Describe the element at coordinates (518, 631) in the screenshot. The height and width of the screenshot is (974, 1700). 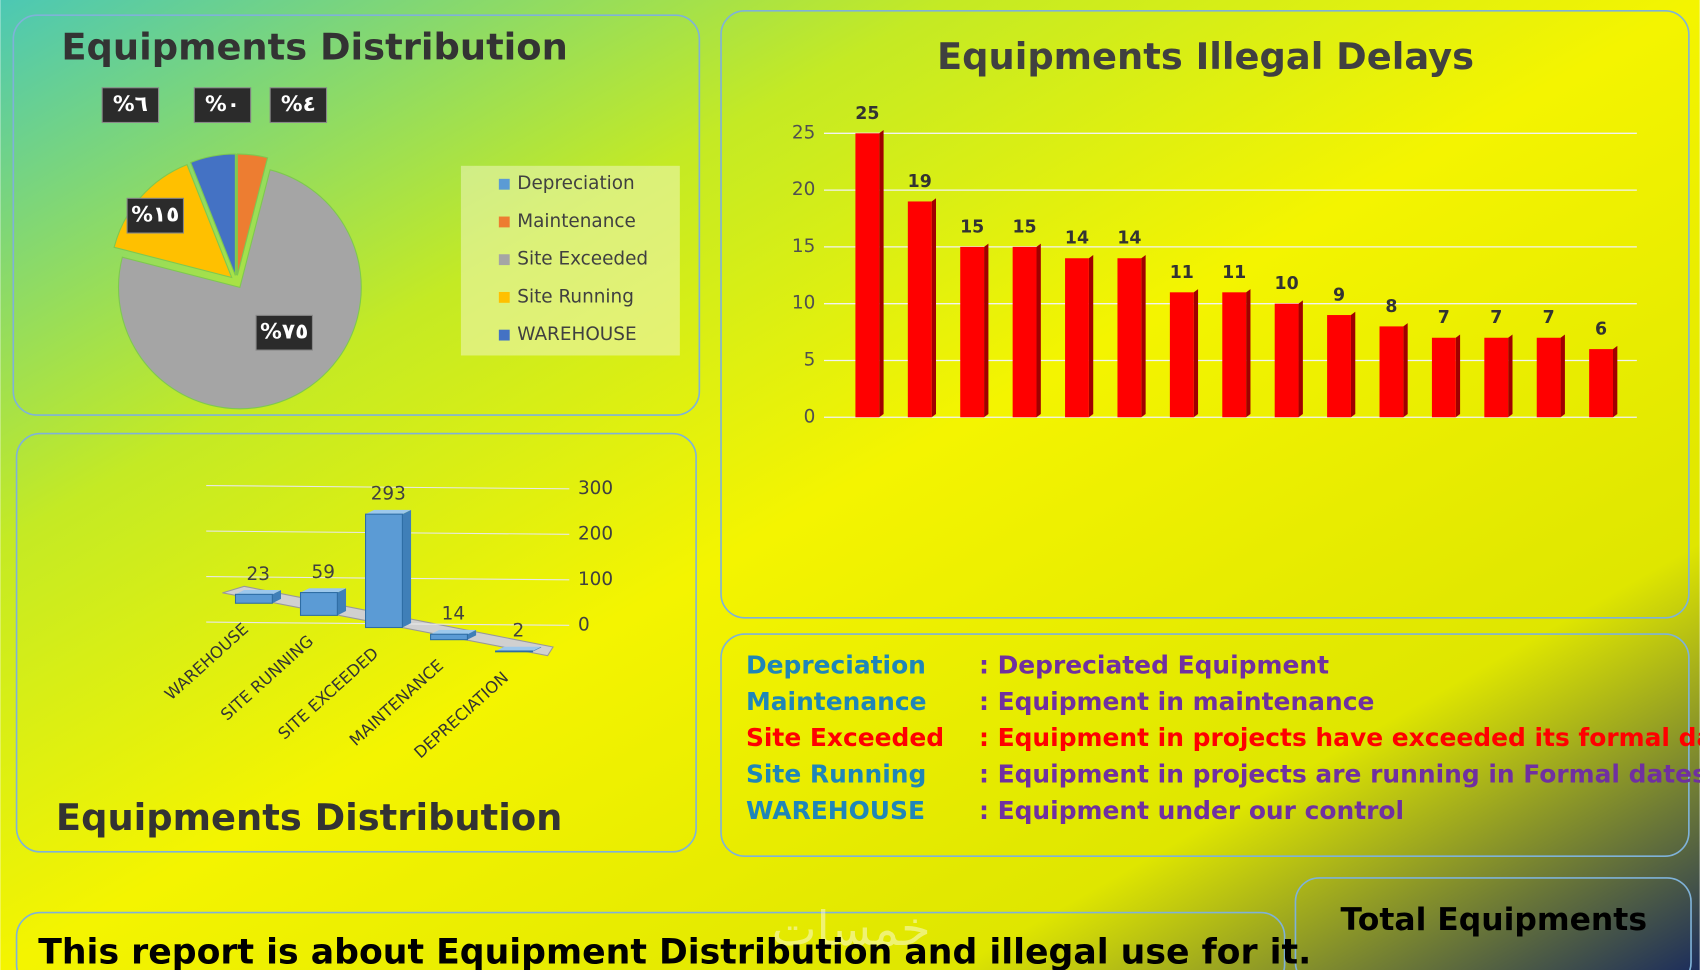
I see `value-label: 2` at that location.